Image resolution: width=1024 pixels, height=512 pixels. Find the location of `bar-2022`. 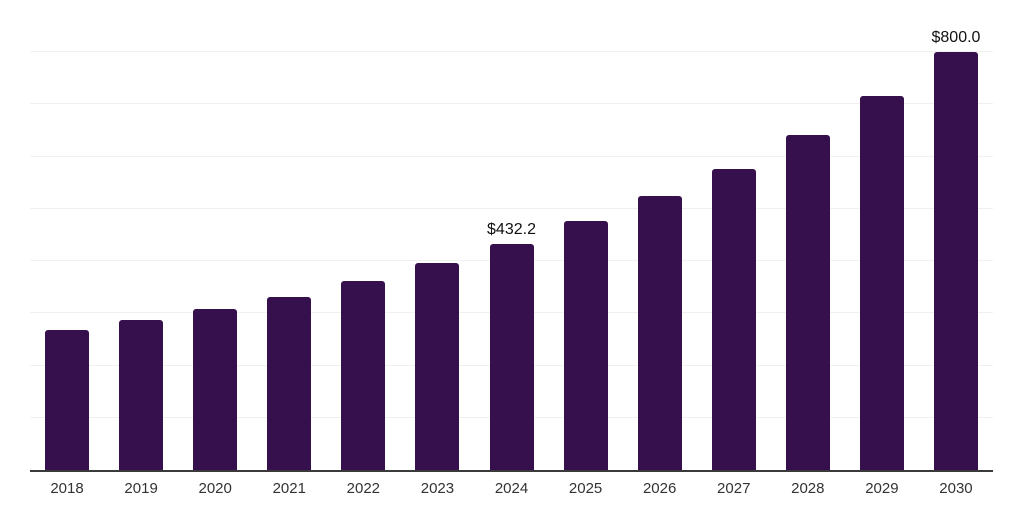

bar-2022 is located at coordinates (363, 375).